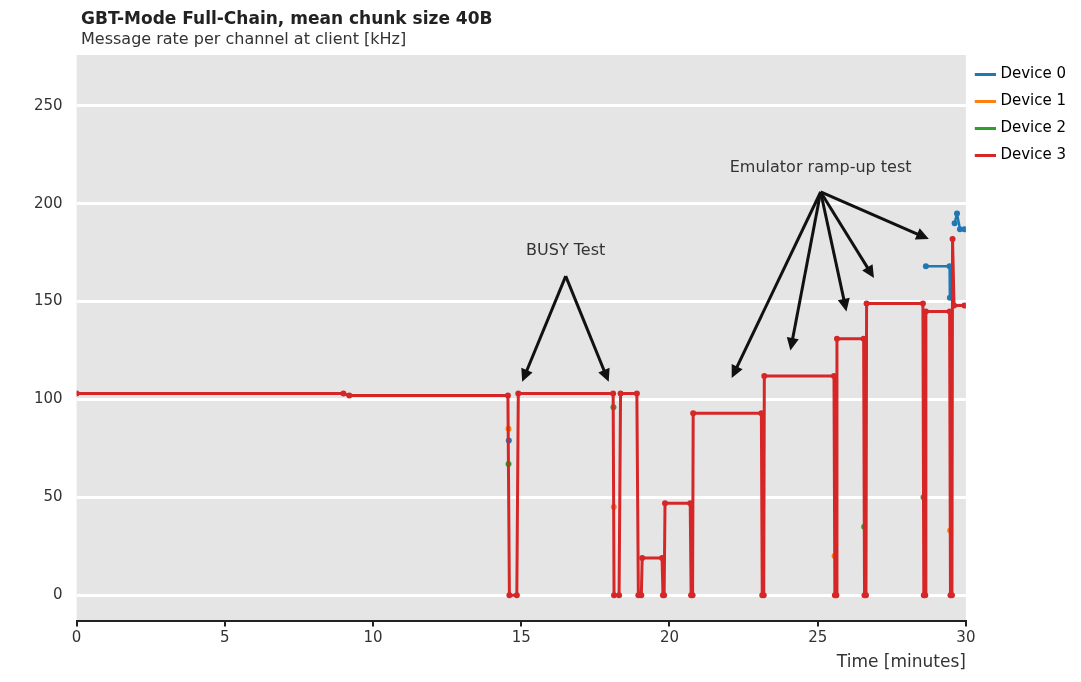 The height and width of the screenshot is (682, 1081). What do you see at coordinates (1033, 154) in the screenshot?
I see `legend-label: Device 3` at bounding box center [1033, 154].